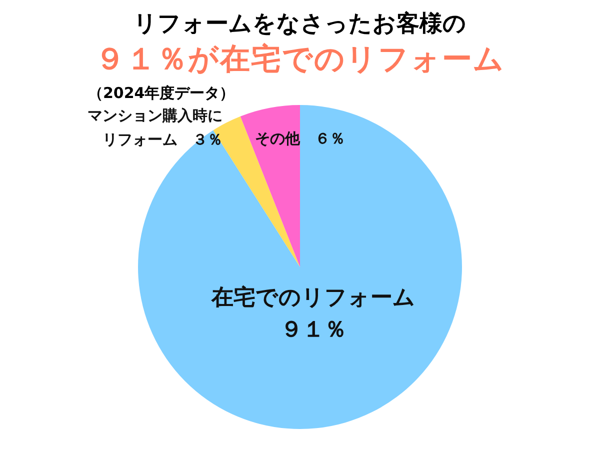  I want to click on text: （2024年度データ）, so click(162, 93).